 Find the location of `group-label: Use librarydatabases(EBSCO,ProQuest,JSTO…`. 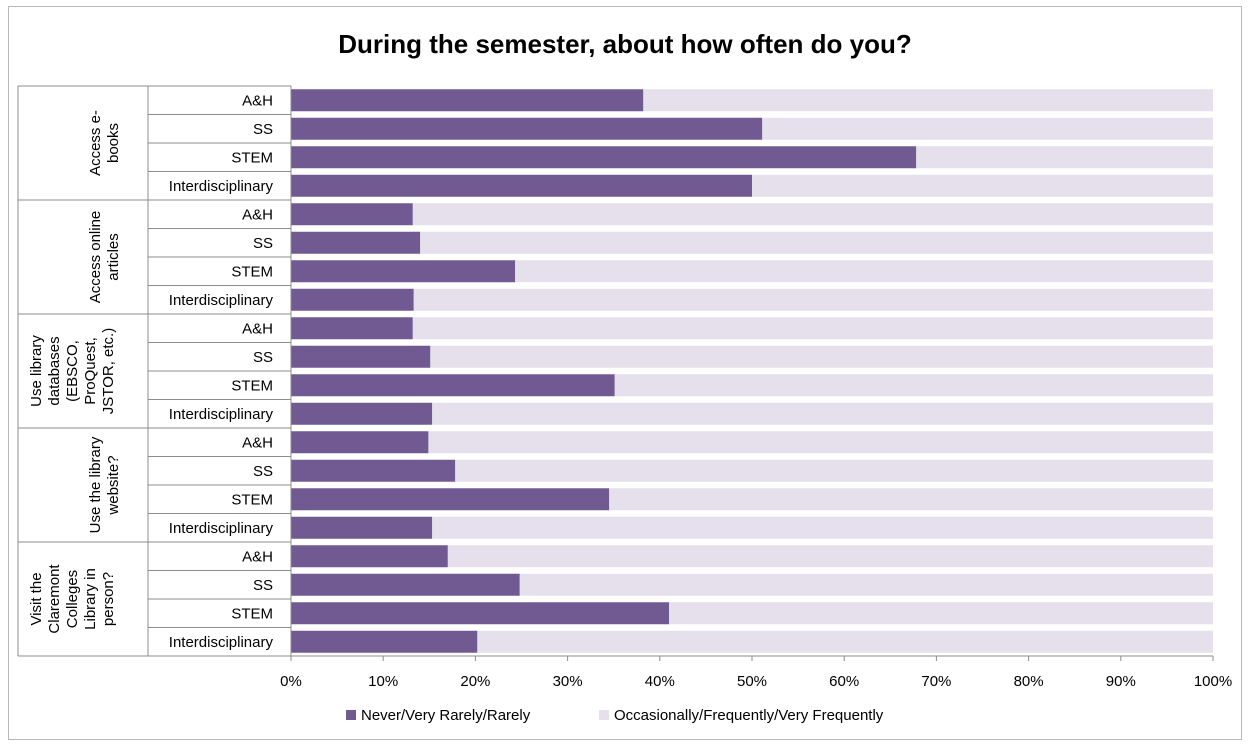

group-label: Use librarydatabases(EBSCO,ProQuest,JSTO… is located at coordinates (72, 371).